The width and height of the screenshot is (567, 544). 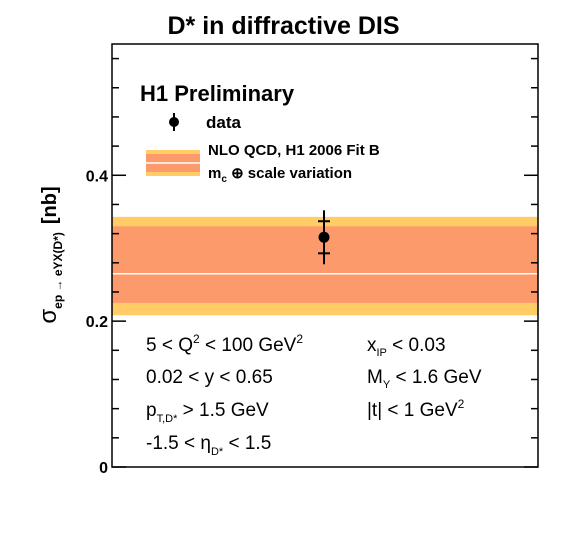 What do you see at coordinates (178, 443) in the screenshot?
I see `cut-eta-pre: -1.5 < η` at bounding box center [178, 443].